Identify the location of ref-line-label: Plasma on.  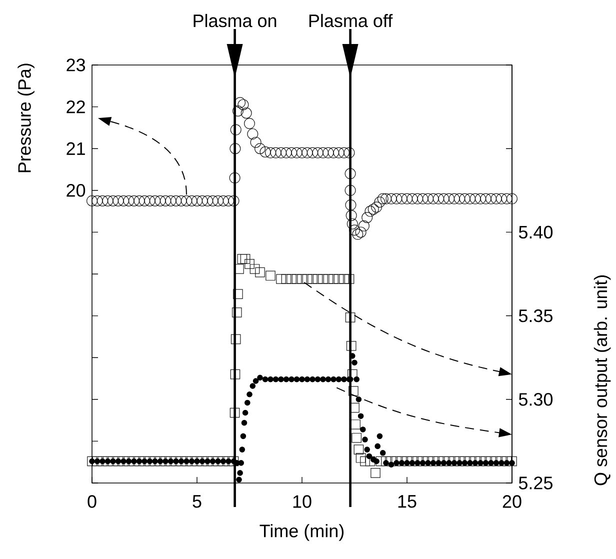
(235, 21).